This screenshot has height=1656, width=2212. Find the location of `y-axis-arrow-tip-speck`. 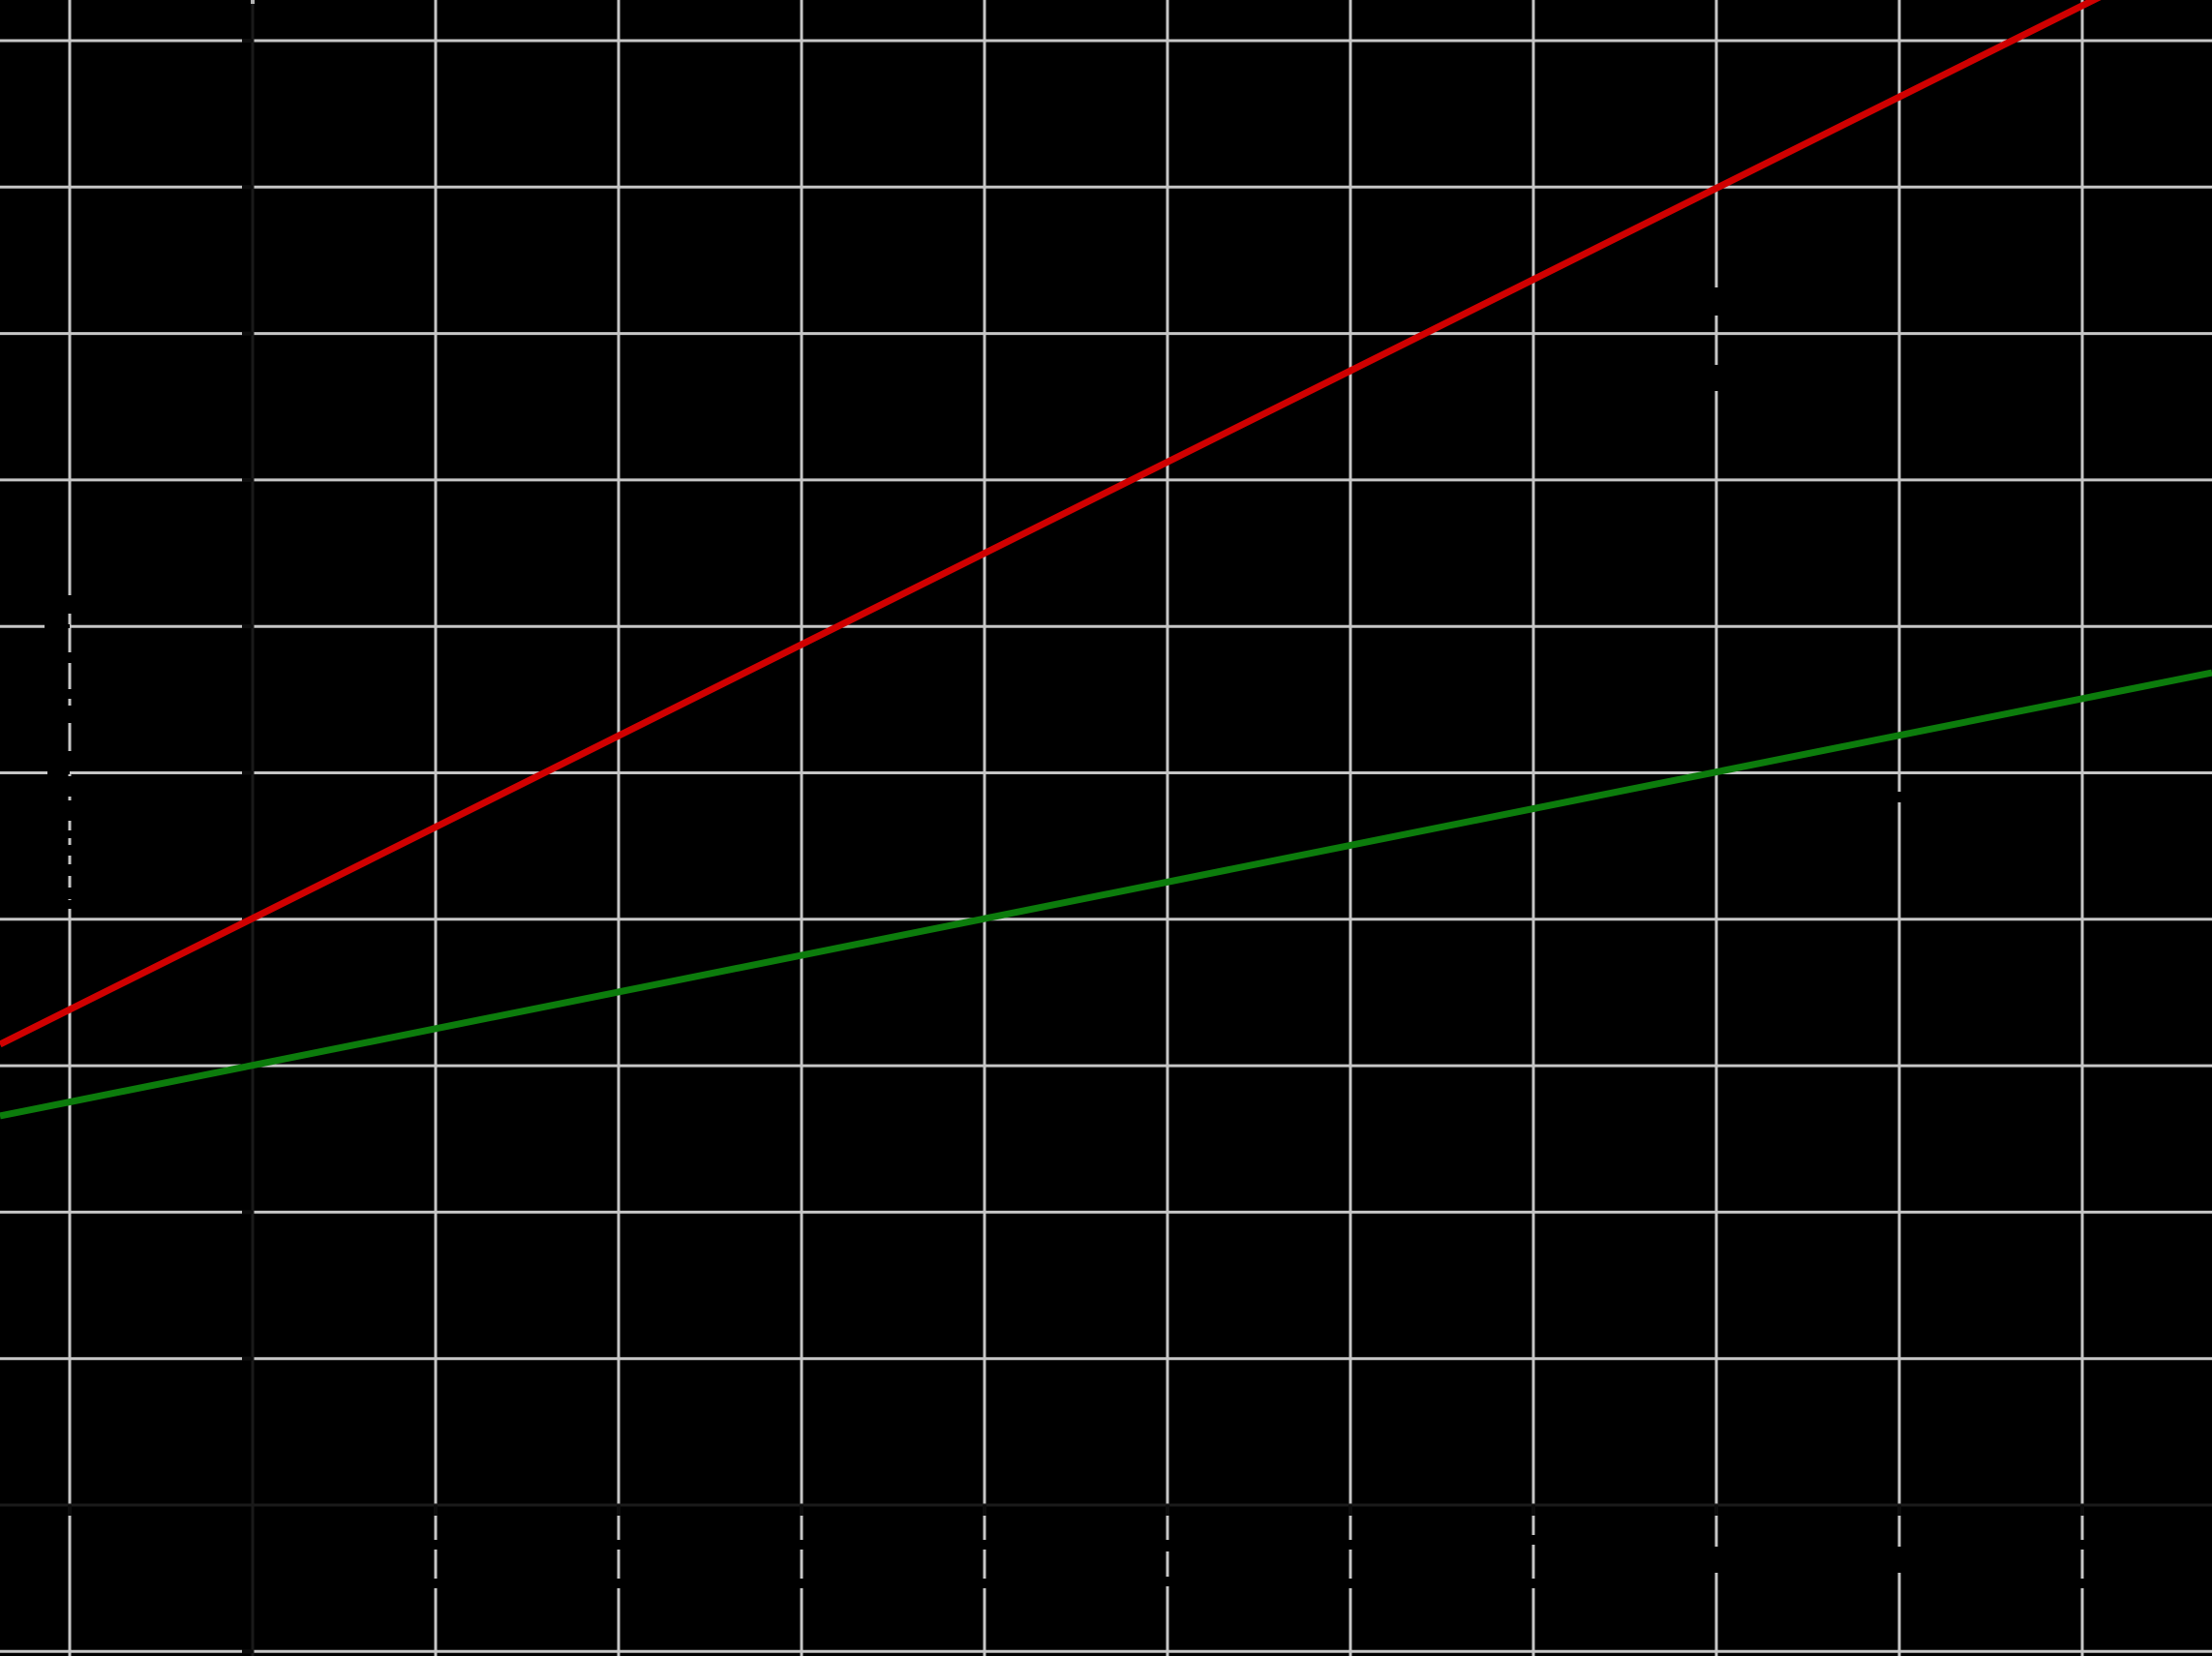

y-axis-arrow-tip-speck is located at coordinates (253, 2).